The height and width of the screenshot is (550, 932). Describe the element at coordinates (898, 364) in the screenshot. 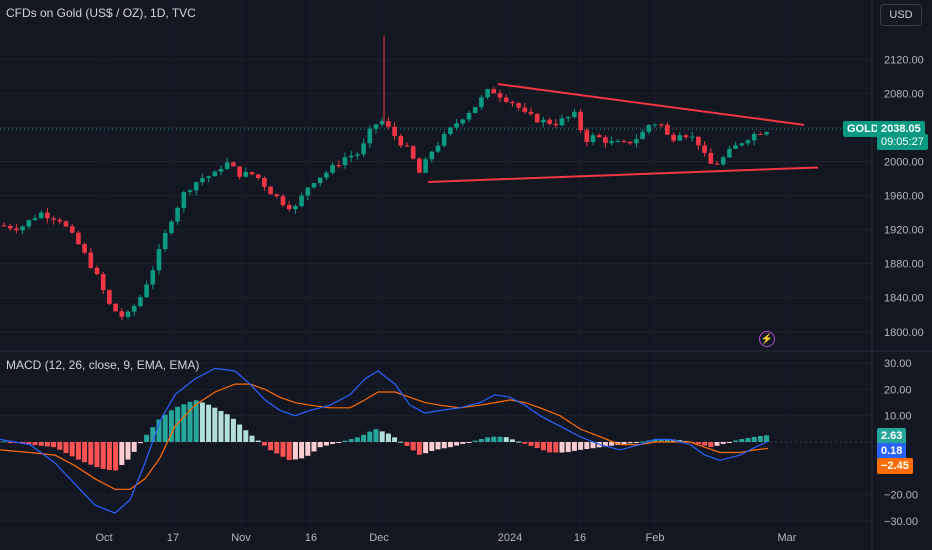

I see `macd-tick-label: 30.00` at that location.